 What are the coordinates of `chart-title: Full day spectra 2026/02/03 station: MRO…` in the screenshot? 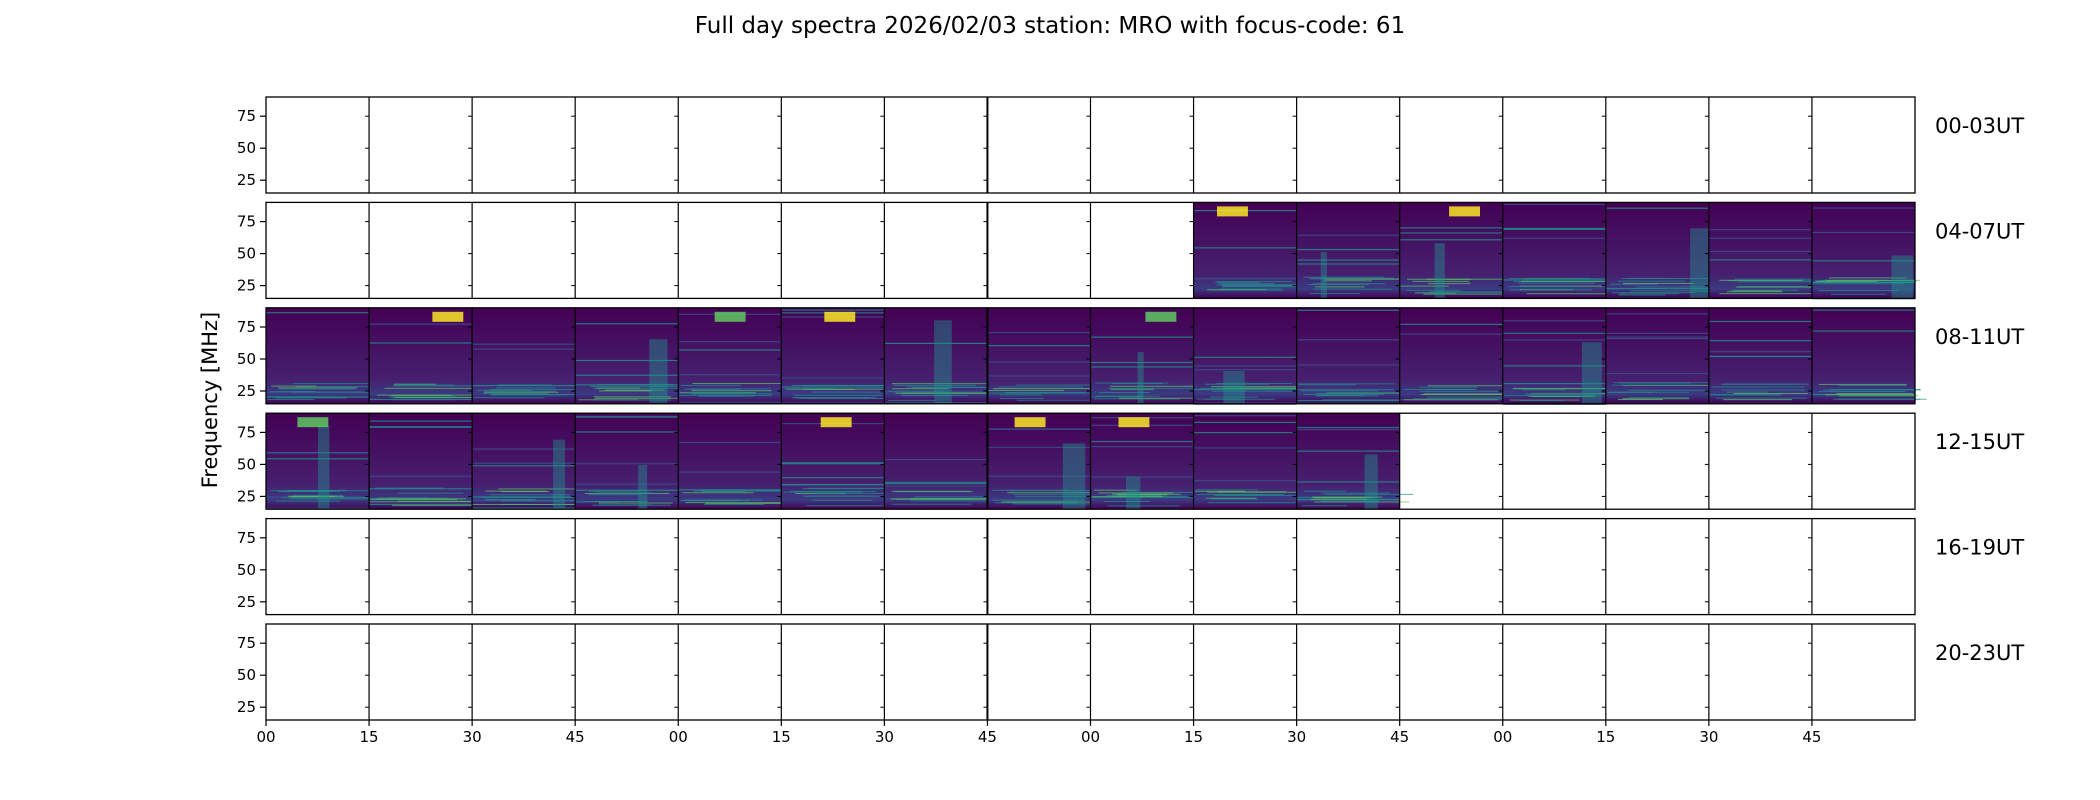 It's located at (1050, 26).